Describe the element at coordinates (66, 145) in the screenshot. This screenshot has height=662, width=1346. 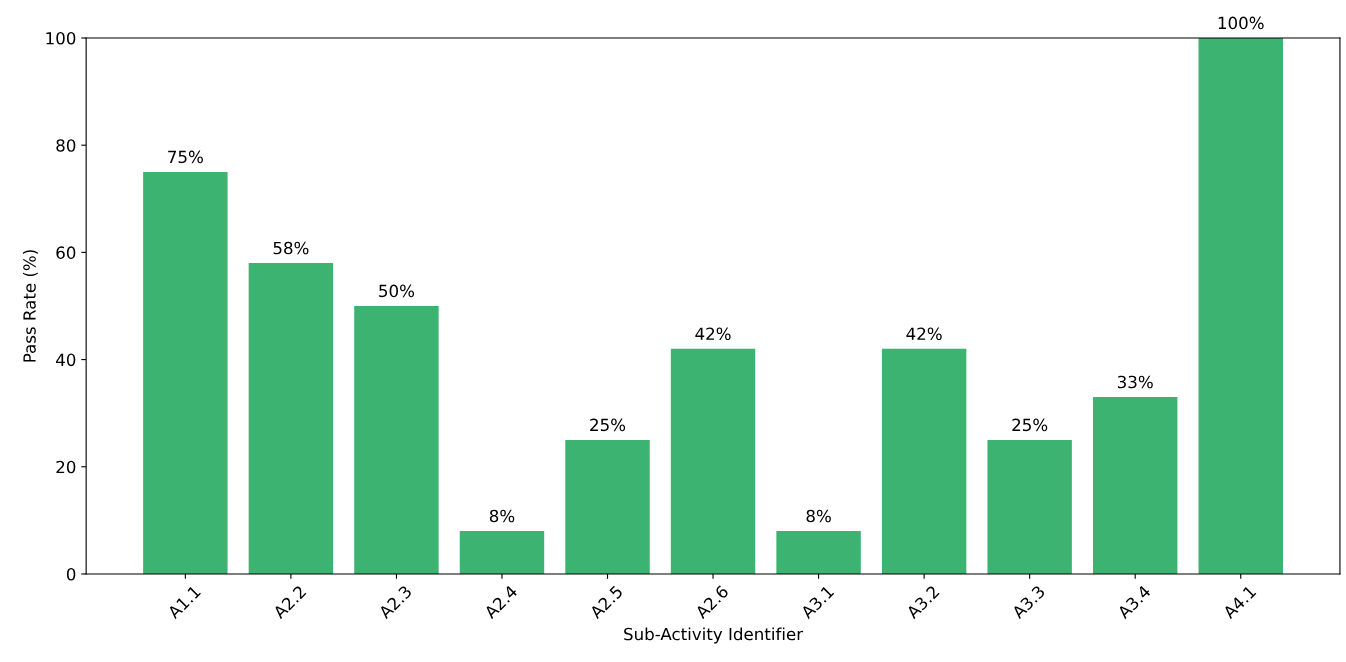
I see `y-tick-label: 80` at that location.